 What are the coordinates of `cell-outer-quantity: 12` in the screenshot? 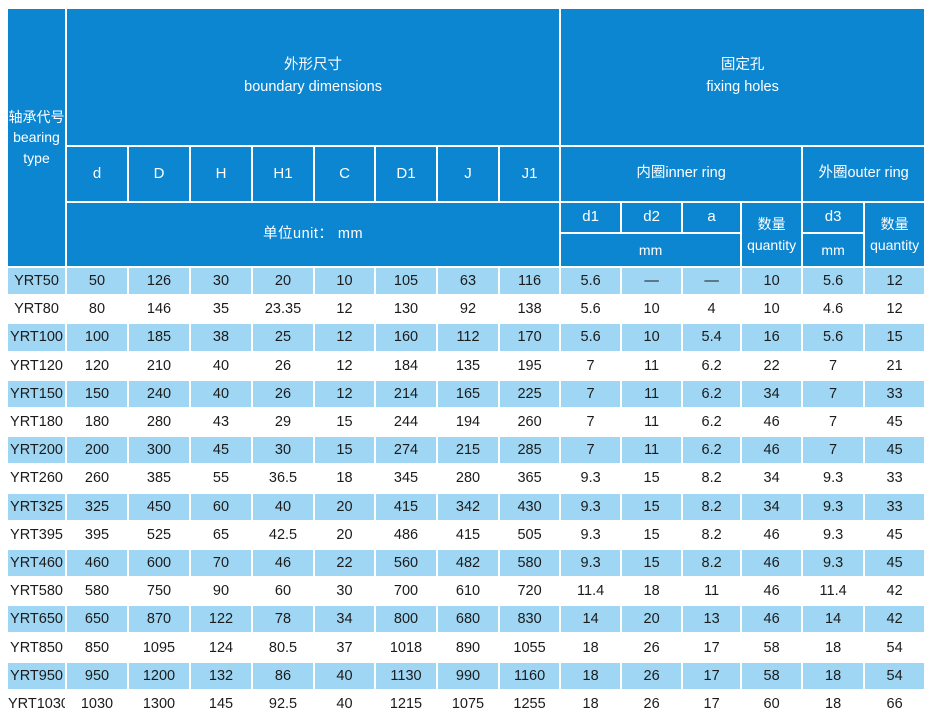 It's located at (895, 309).